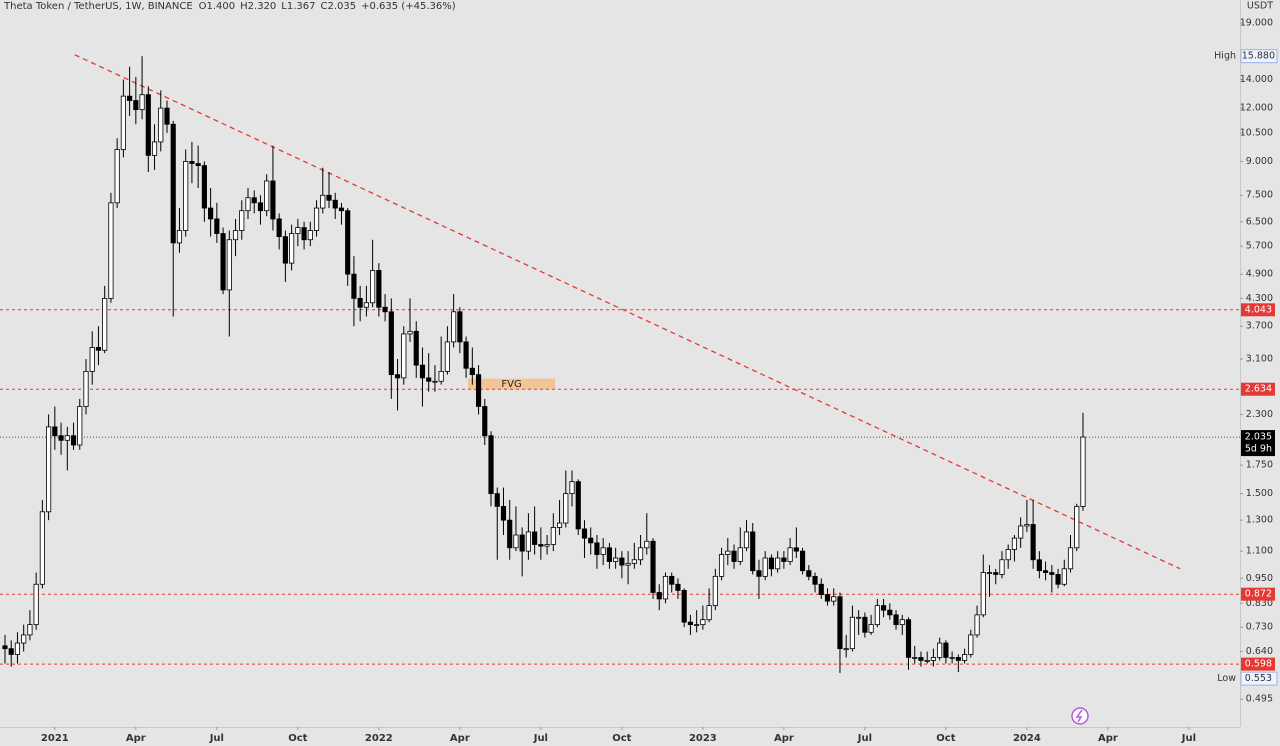 This screenshot has width=1280, height=746. Describe the element at coordinates (1258, 594) in the screenshot. I see `level-label: 0.872` at that location.